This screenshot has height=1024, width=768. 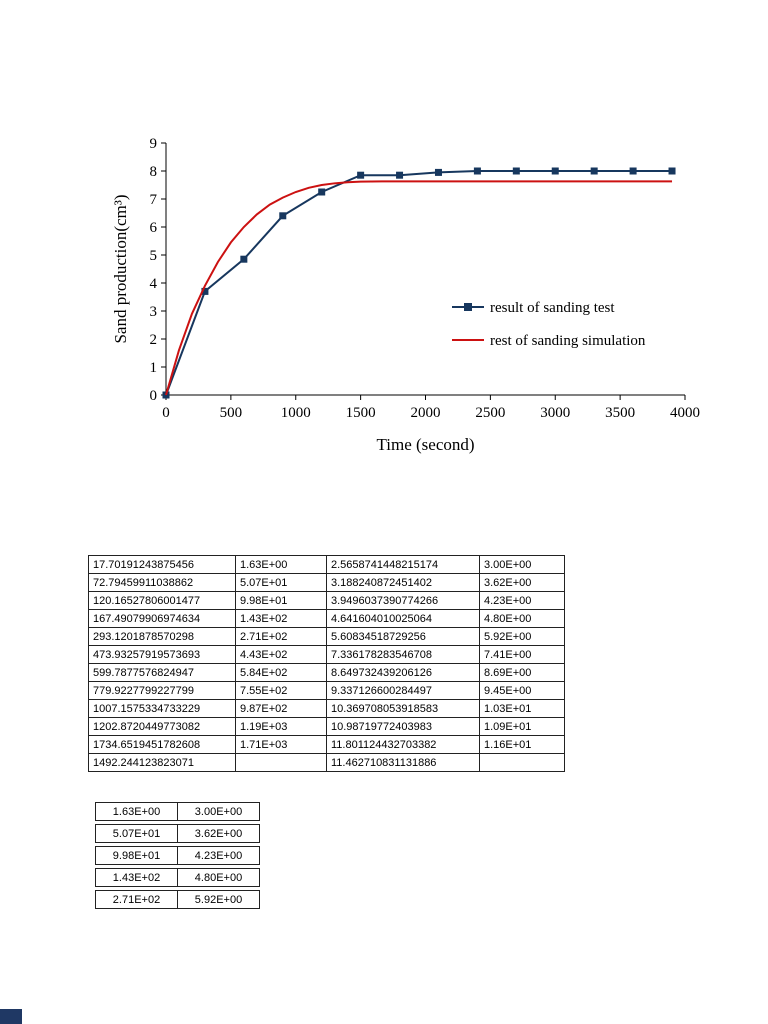 I want to click on table-cell: 2.5658741448215174, so click(x=403, y=564).